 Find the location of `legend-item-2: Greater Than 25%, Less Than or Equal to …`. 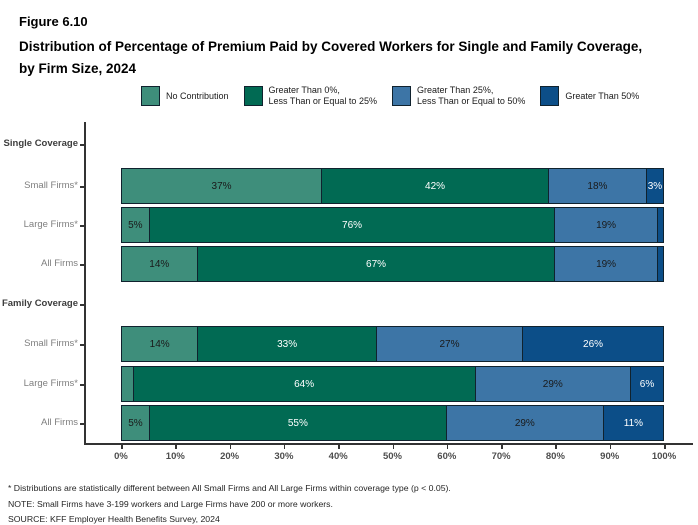

legend-item-2: Greater Than 25%, Less Than or Equal to … is located at coordinates (458, 96).